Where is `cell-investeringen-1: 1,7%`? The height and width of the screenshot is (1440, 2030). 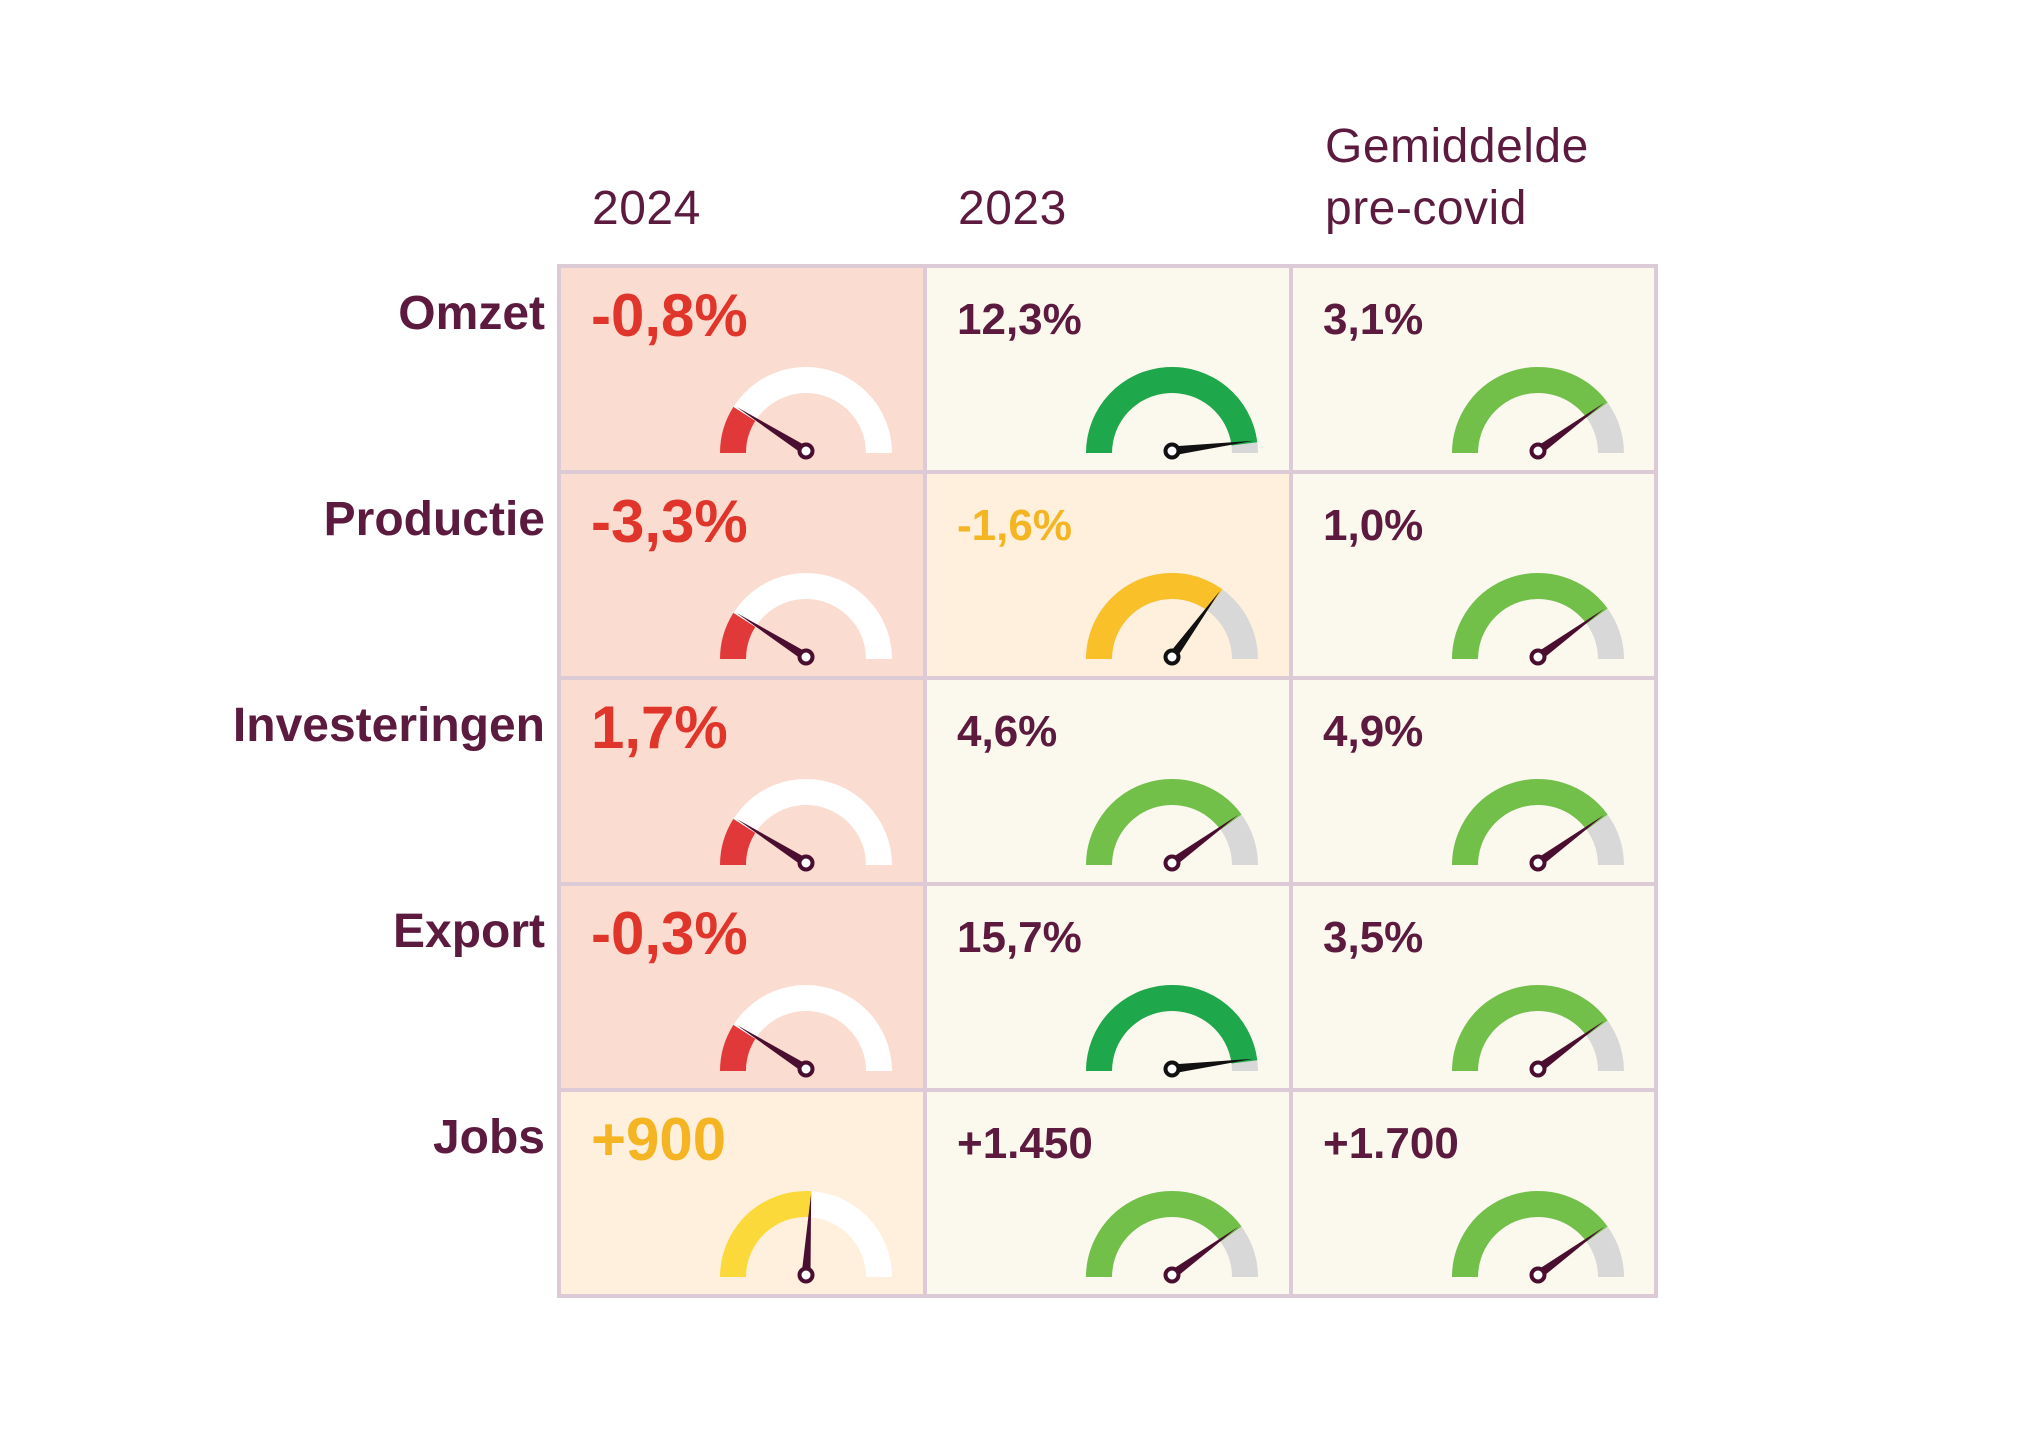
cell-investeringen-1: 1,7% is located at coordinates (742, 781).